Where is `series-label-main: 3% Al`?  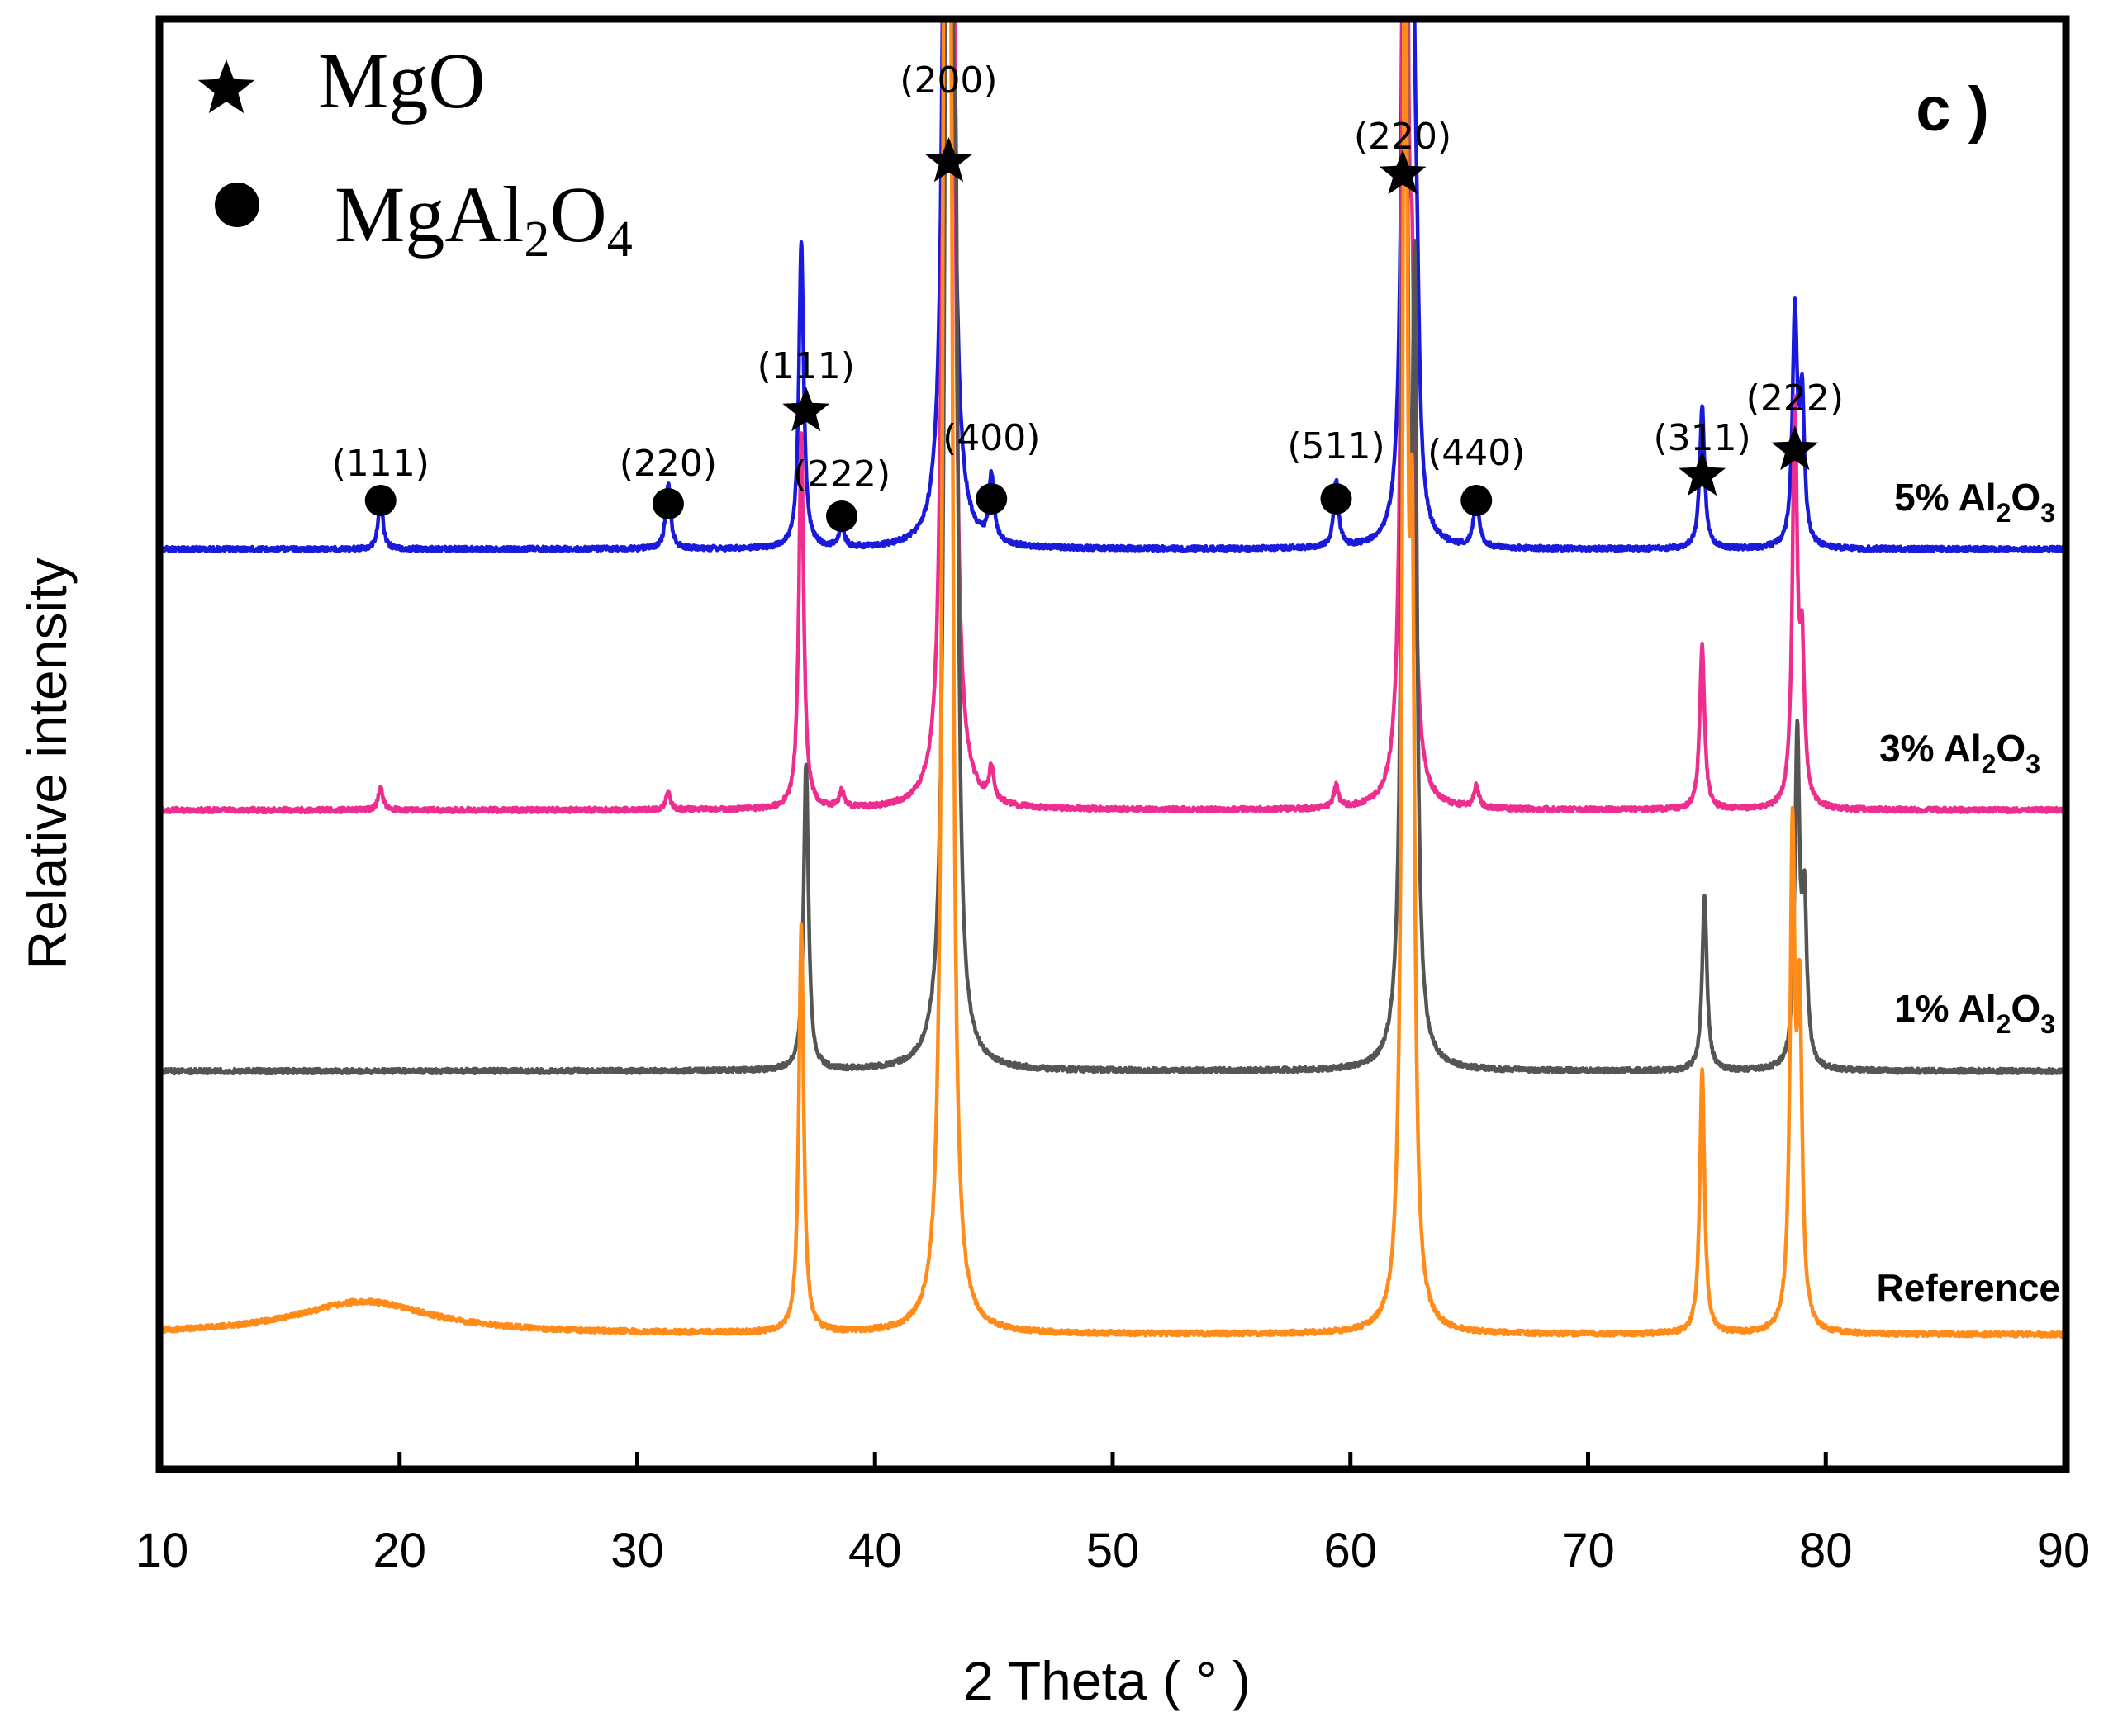
series-label-main: 3% Al is located at coordinates (1930, 748).